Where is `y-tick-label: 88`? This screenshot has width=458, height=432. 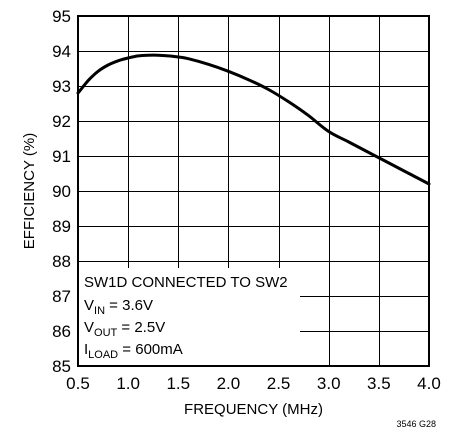 y-tick-label: 88 is located at coordinates (61, 261).